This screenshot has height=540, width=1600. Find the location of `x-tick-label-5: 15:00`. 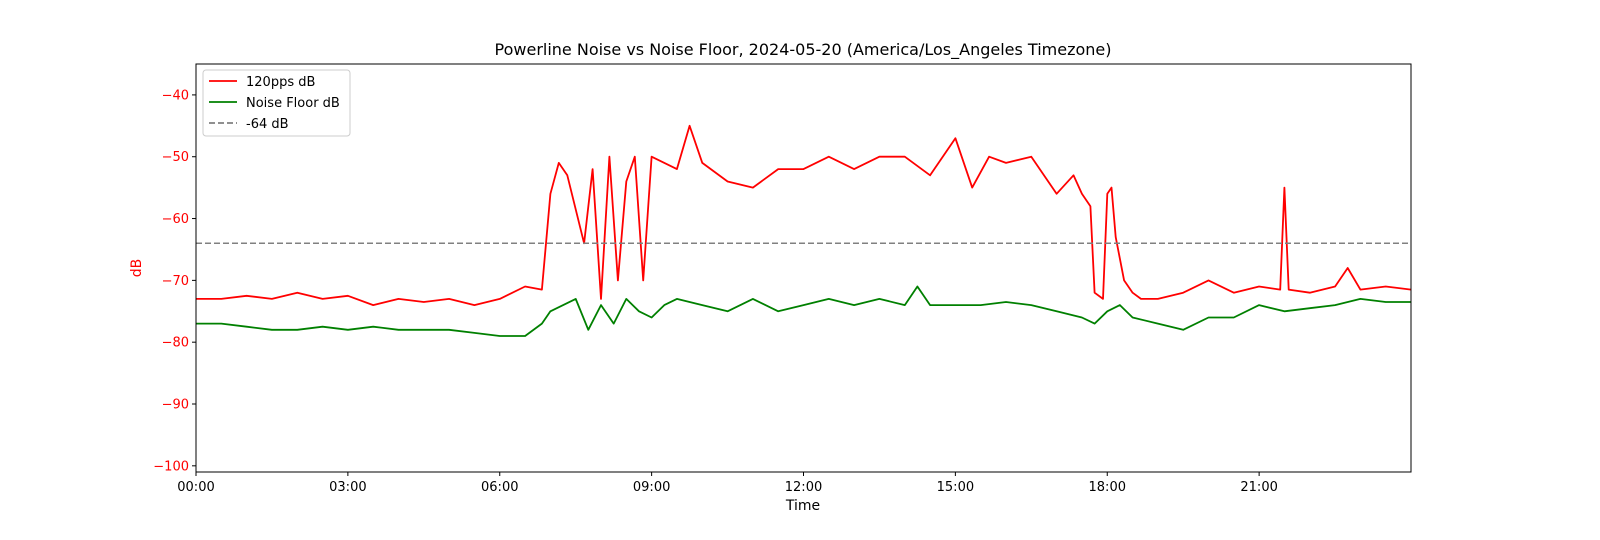

x-tick-label-5: 15:00 is located at coordinates (955, 487).